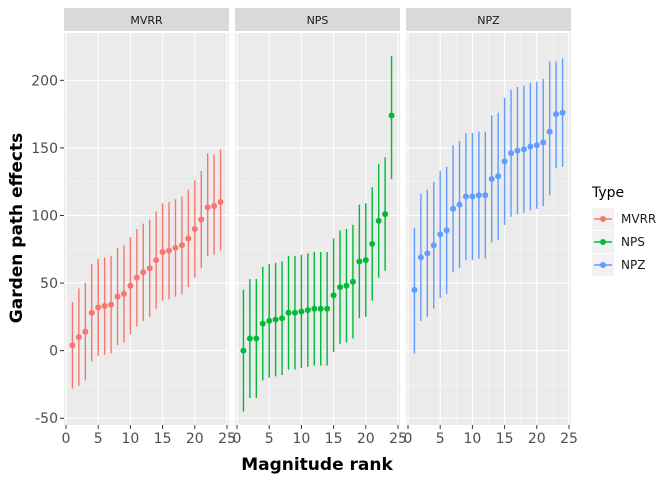 This screenshot has width=672, height=480. Describe the element at coordinates (618, 265) in the screenshot. I see `legend-entry-npz: NPZ` at that location.